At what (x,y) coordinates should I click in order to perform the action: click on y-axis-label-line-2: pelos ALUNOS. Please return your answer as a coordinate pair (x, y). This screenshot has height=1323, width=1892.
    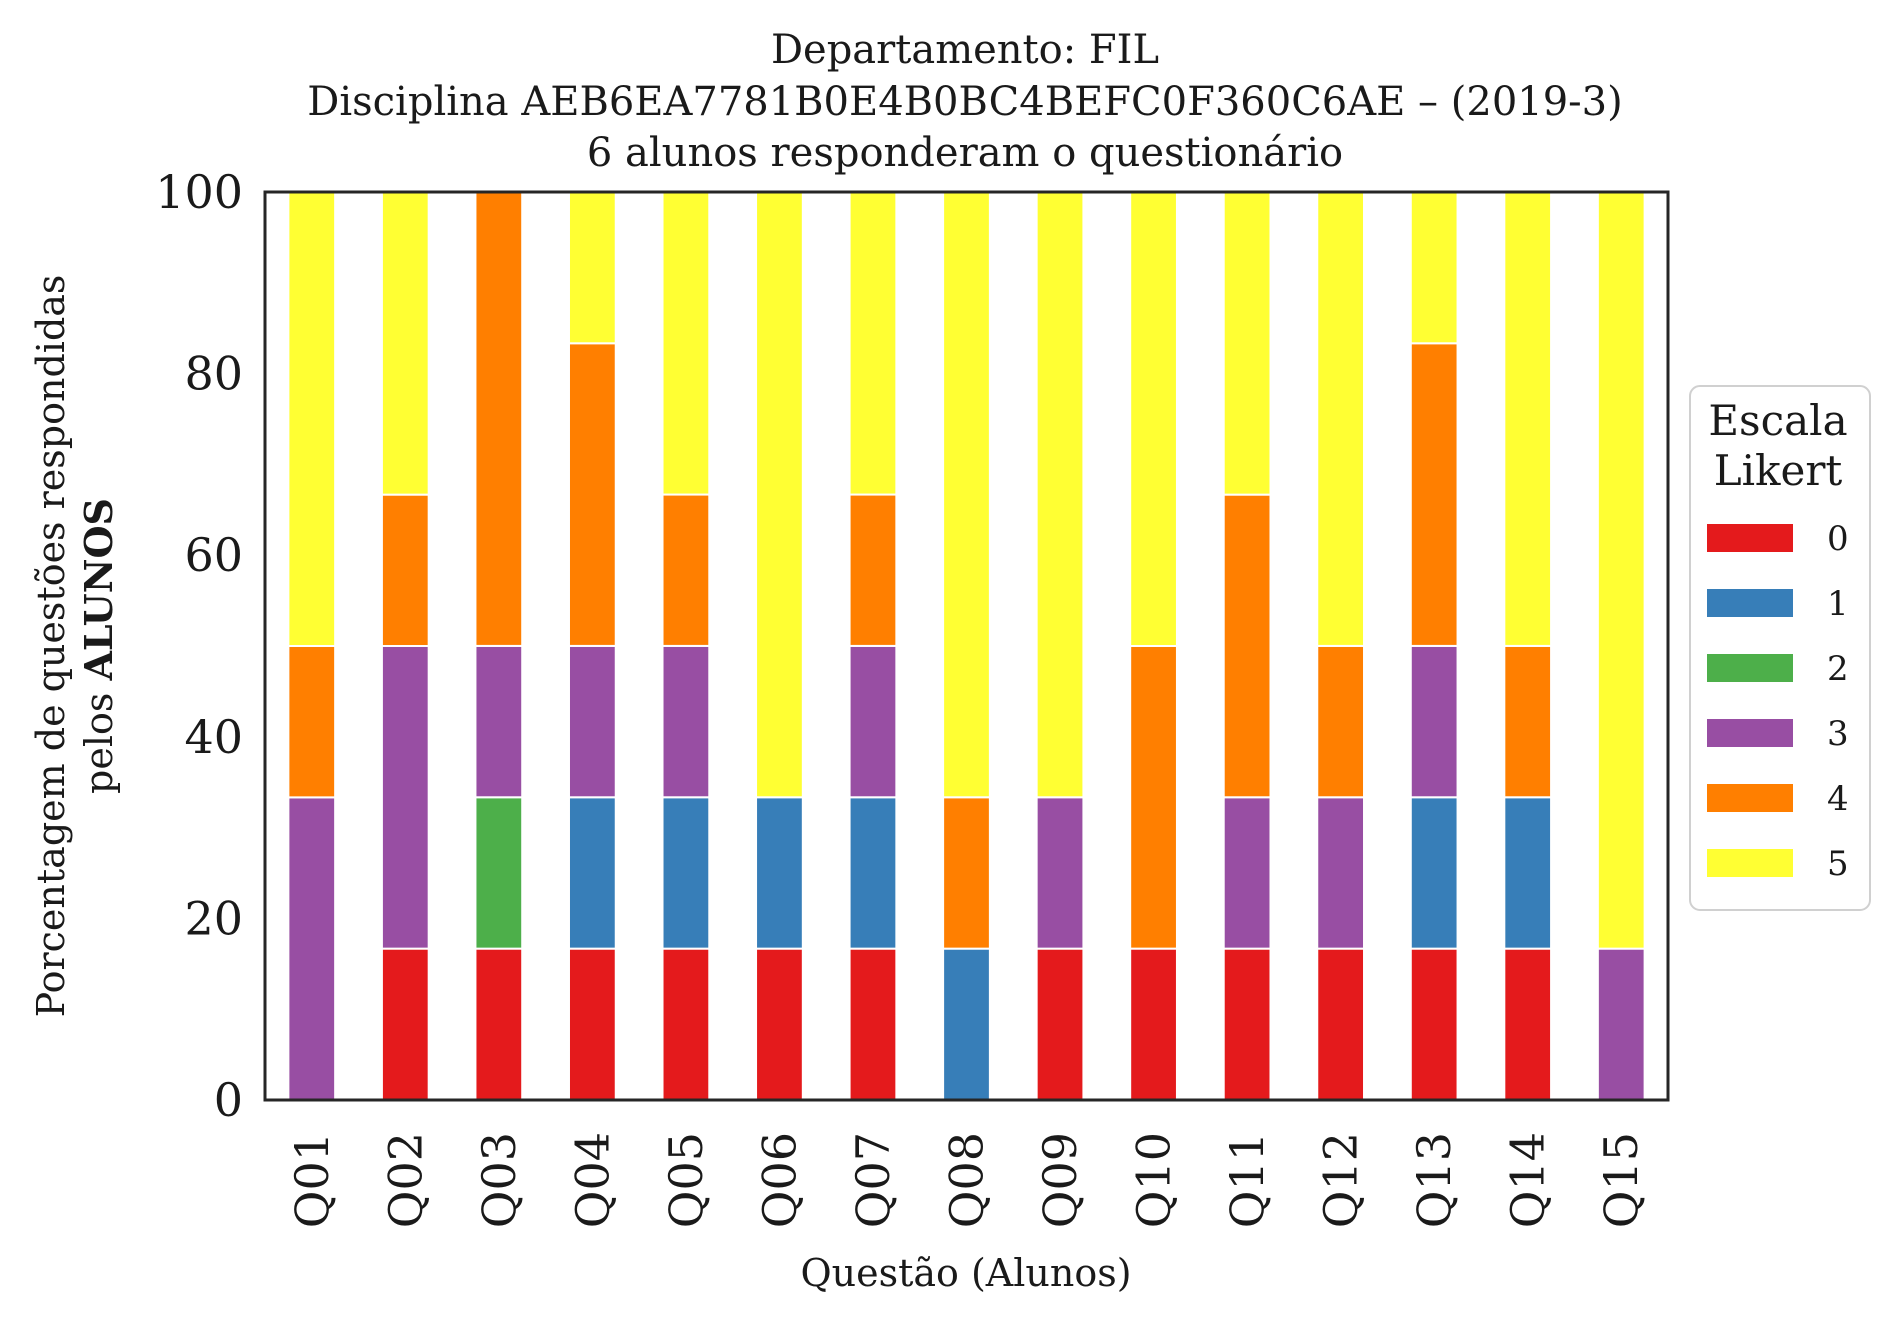
    Looking at the image, I should click on (98, 646).